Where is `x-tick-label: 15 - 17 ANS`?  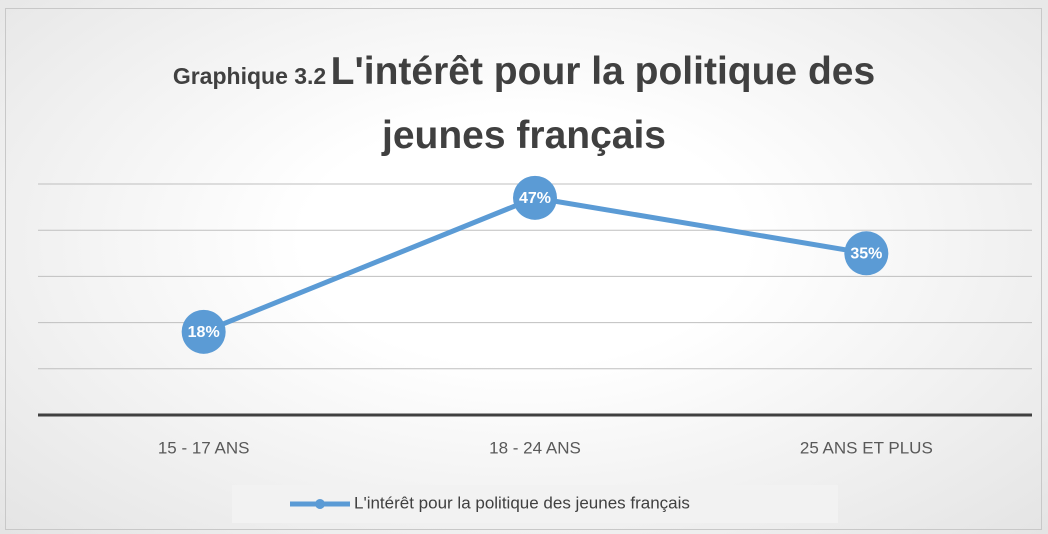 x-tick-label: 15 - 17 ANS is located at coordinates (204, 447).